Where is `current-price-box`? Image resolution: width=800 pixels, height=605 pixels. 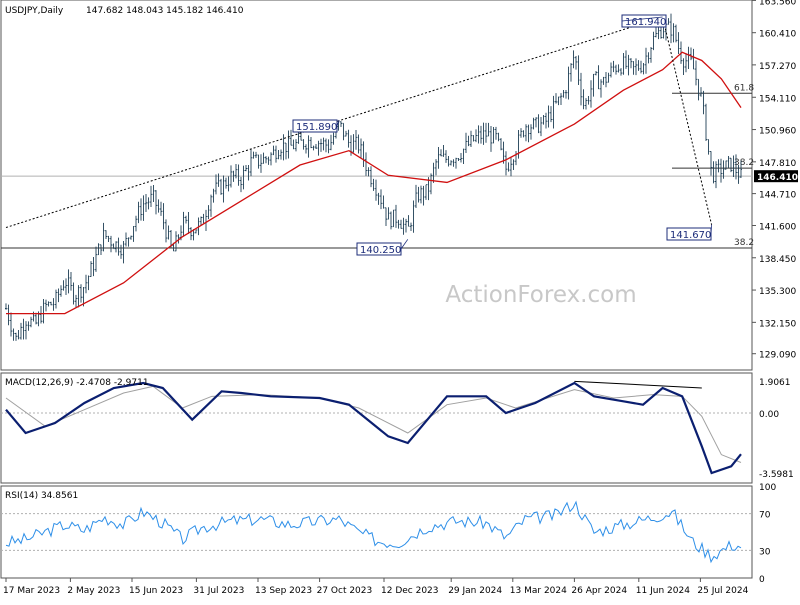
current-price-box is located at coordinates (776, 176).